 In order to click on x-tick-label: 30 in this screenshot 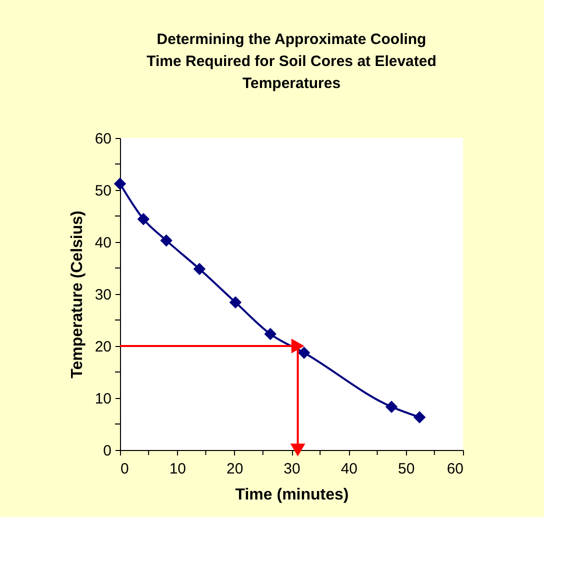, I will do `click(292, 469)`.